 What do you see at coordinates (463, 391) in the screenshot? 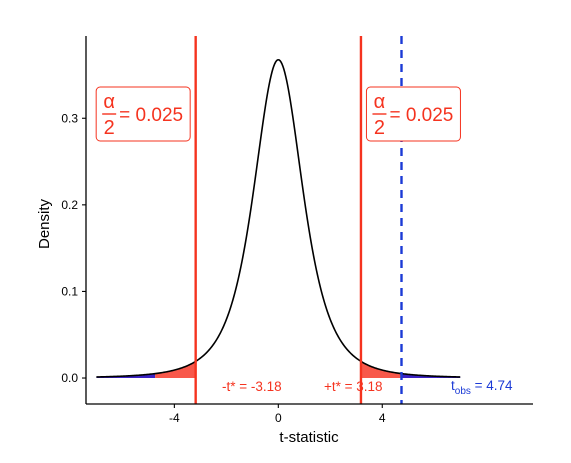
I see `observed-label-sub: obs` at bounding box center [463, 391].